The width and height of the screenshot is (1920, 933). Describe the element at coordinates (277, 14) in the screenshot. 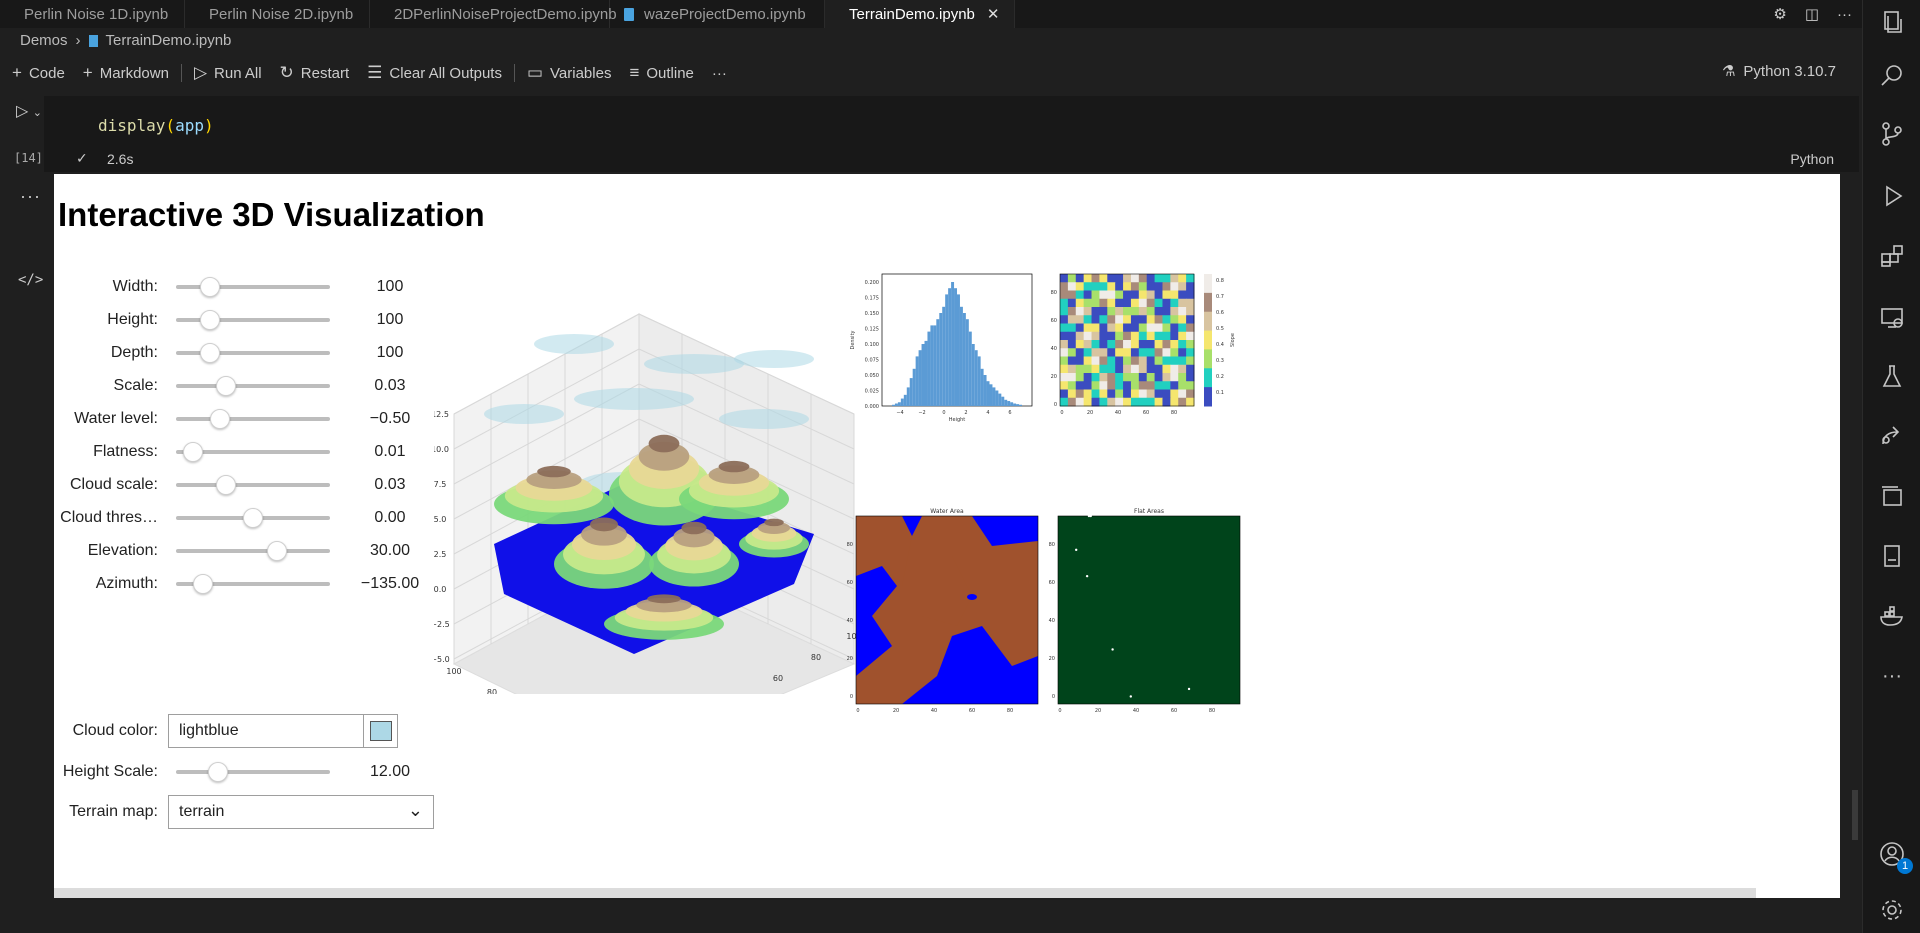

I see `tab-1: Perlin Noise 2D.ipynb` at that location.